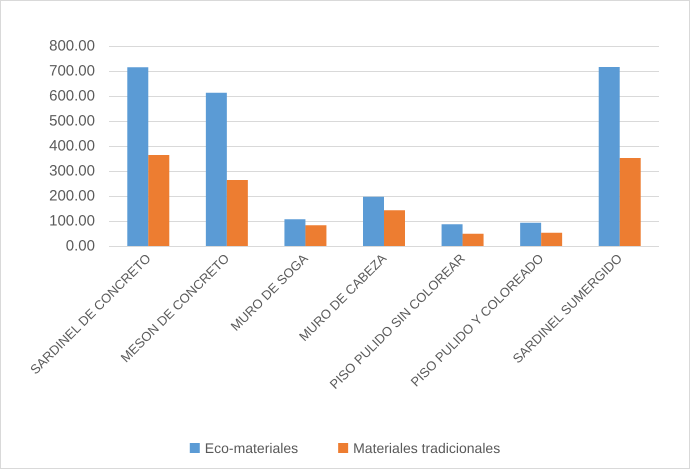  Describe the element at coordinates (80, 246) in the screenshot. I see `y-tick-label: 0.00` at that location.